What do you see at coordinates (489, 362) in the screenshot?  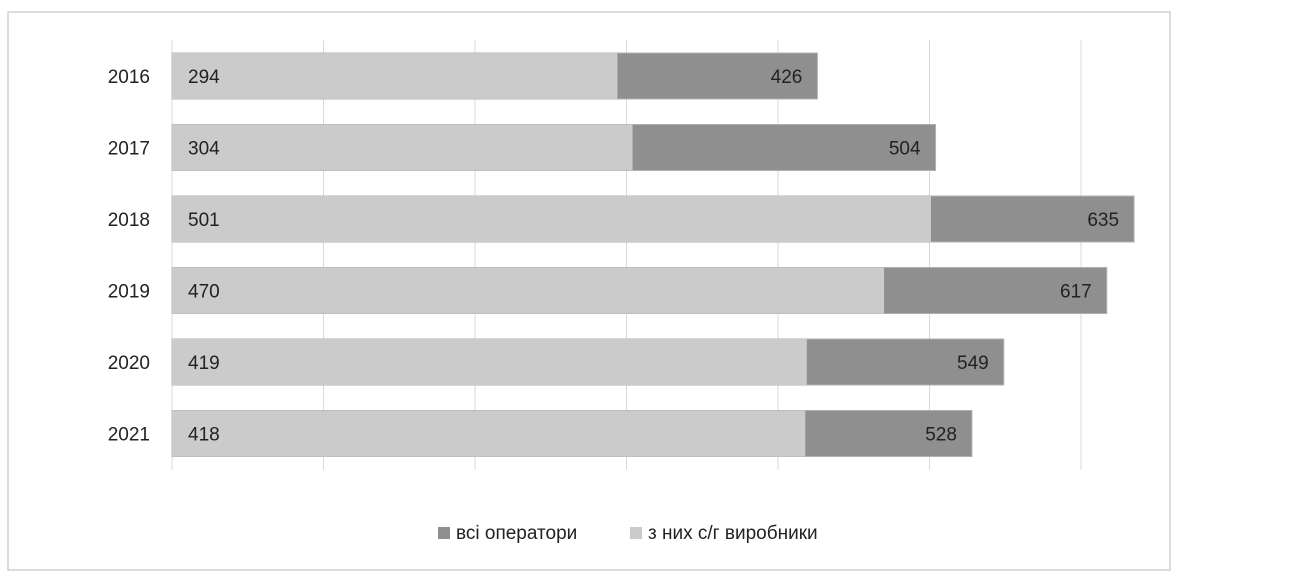 I see `bar-agri-producers-2020` at bounding box center [489, 362].